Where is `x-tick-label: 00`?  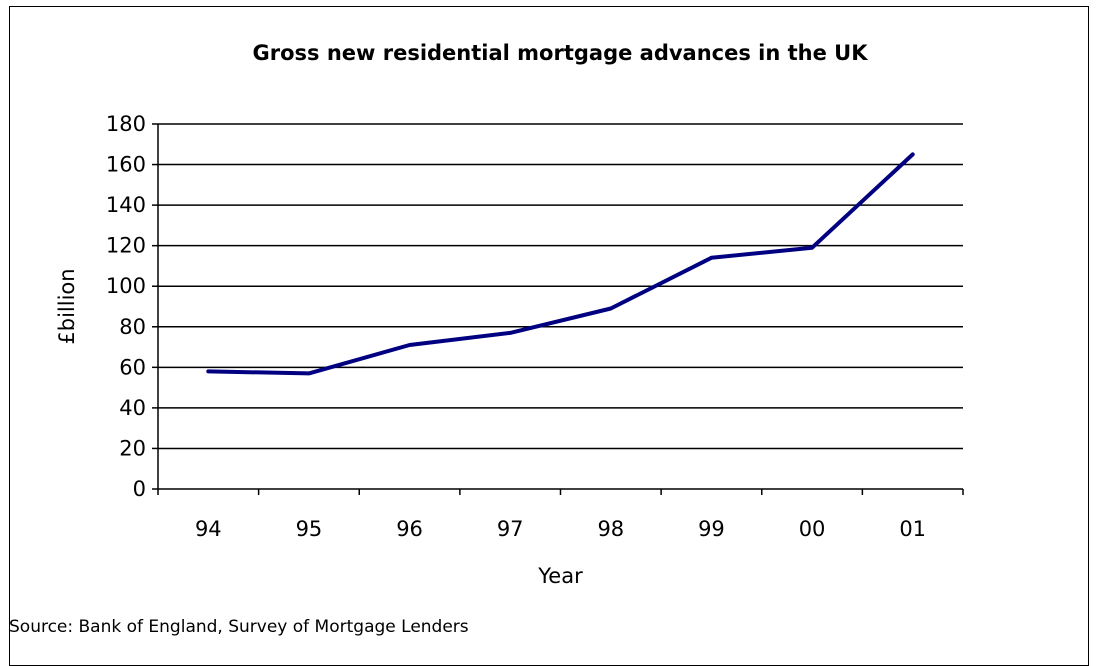 x-tick-label: 00 is located at coordinates (812, 529).